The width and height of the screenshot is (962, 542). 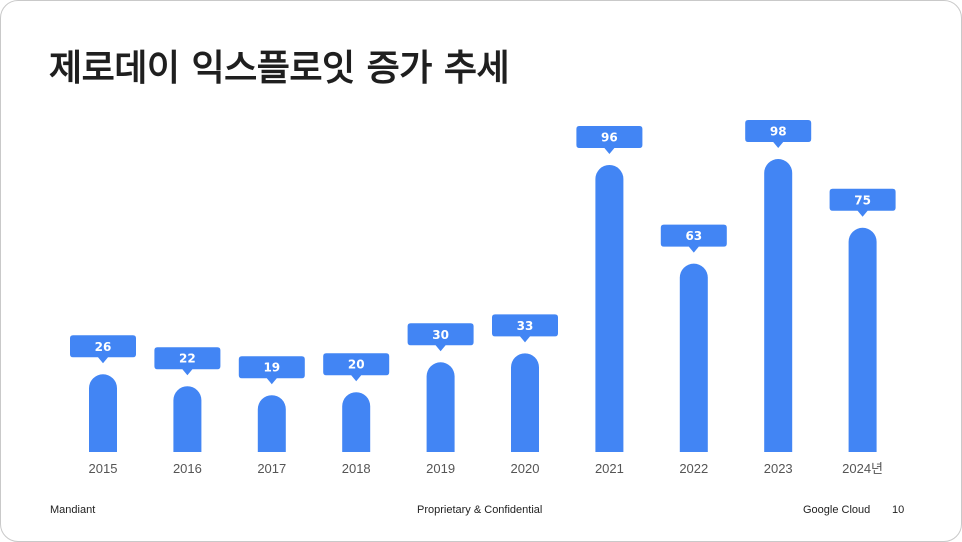 I want to click on data-label-2023: 98, so click(x=778, y=132).